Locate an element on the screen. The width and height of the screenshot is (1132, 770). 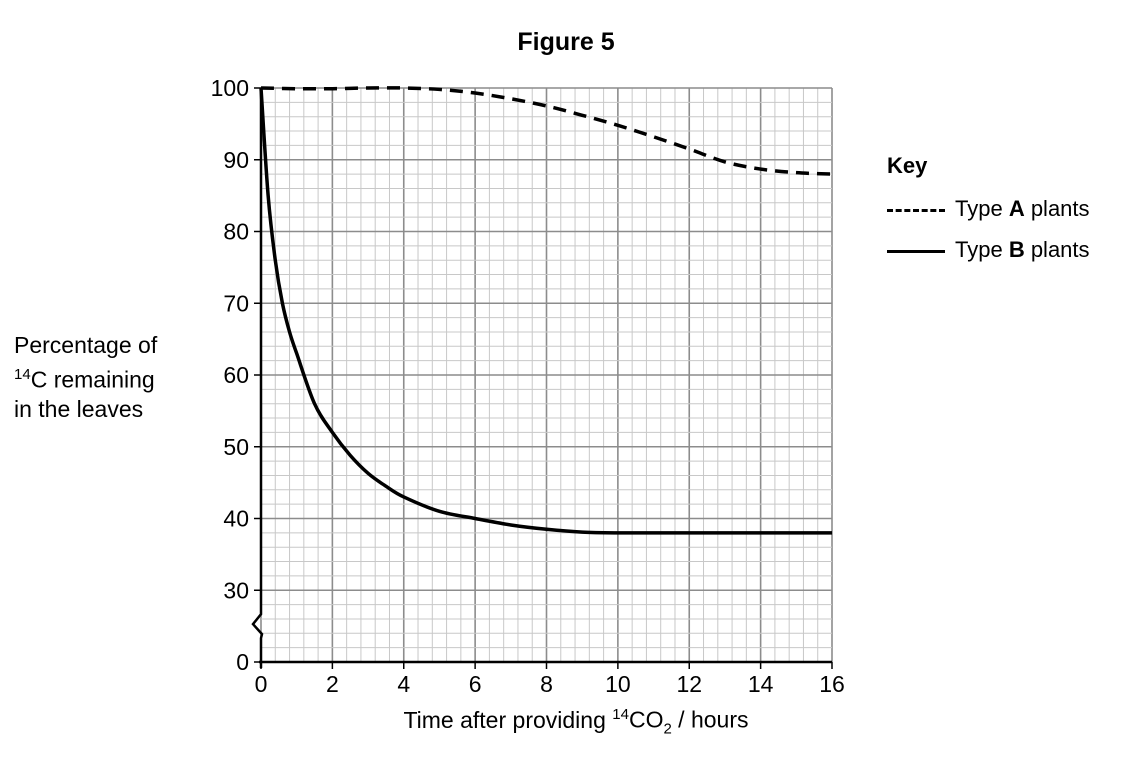
legend-entry-b: Type B plants is located at coordinates (988, 249).